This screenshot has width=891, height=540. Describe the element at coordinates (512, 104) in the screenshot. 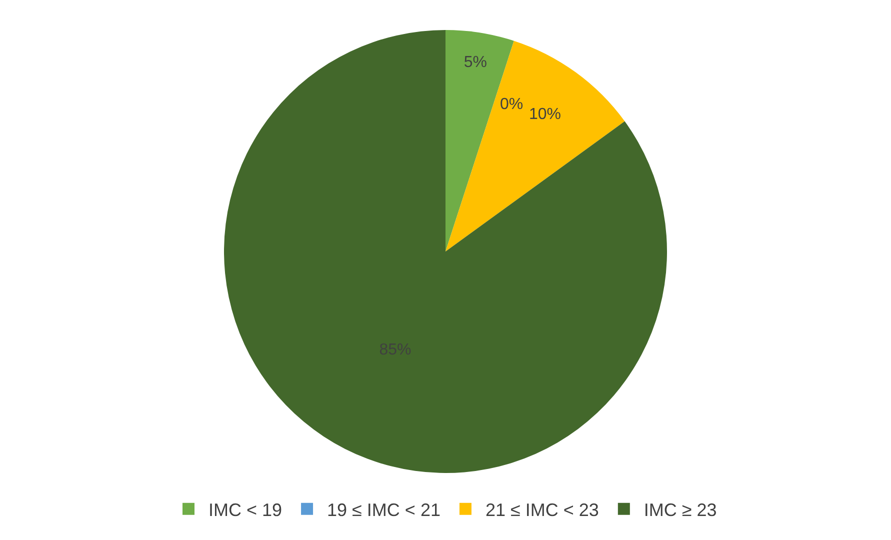

I see `text: 0%` at that location.